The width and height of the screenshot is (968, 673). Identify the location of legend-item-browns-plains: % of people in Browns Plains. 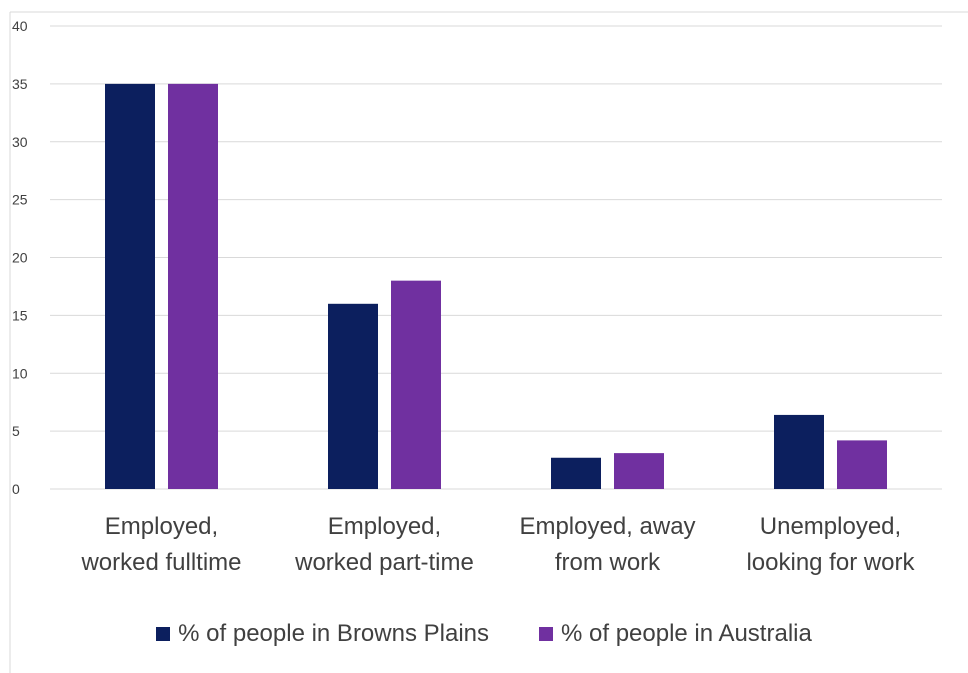
(322, 634).